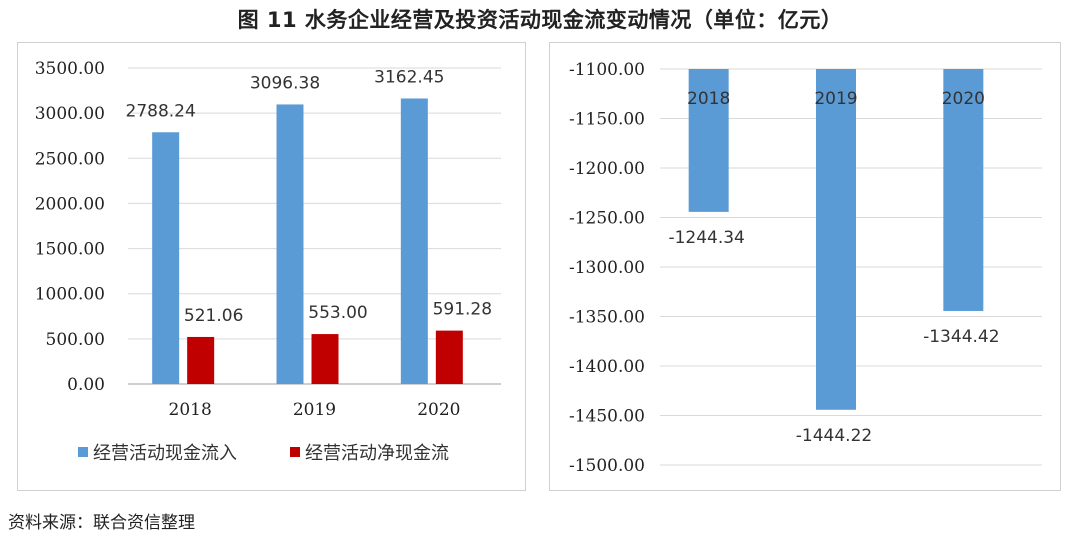 The height and width of the screenshot is (537, 1080). I want to click on y-tick-label: -1450.00, so click(607, 417).